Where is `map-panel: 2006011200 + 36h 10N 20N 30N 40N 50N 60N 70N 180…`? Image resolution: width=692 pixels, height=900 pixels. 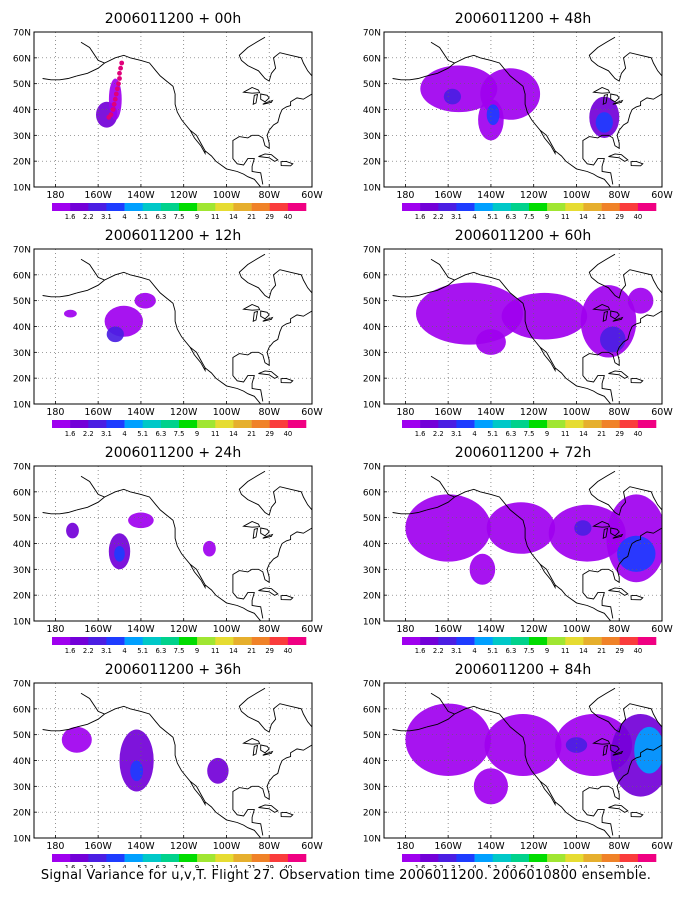 map-panel: 2006011200 + 36h 10N 20N 30N 40N 50N 60N 70N 180… is located at coordinates (168, 767).